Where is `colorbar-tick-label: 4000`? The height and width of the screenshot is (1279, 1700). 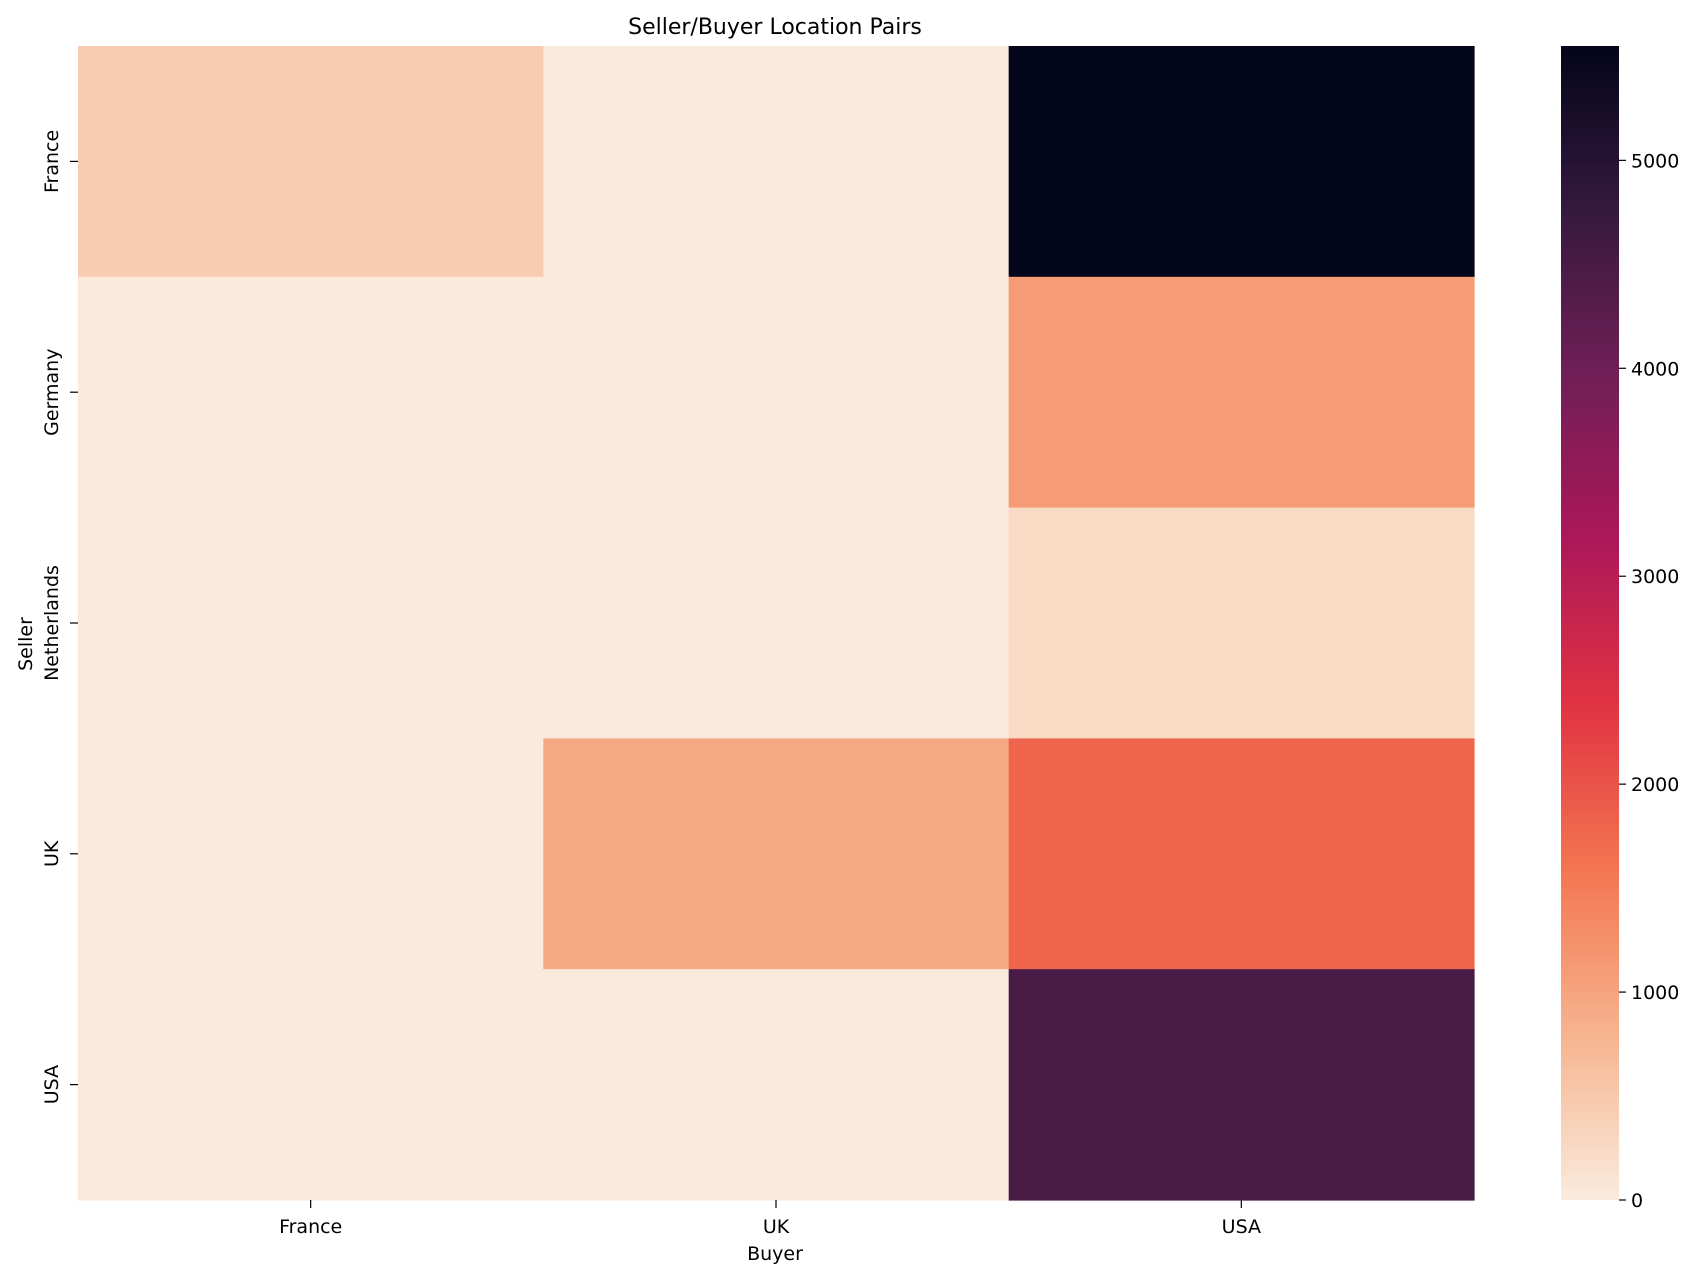 colorbar-tick-label: 4000 is located at coordinates (1655, 369).